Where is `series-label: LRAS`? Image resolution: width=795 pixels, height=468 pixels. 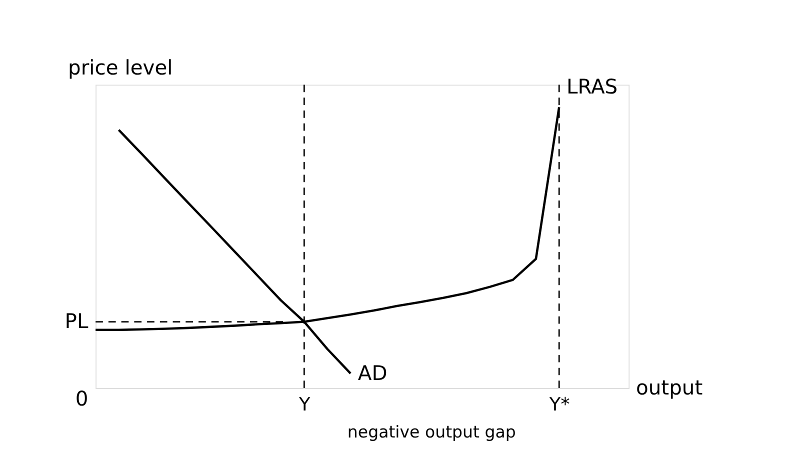
series-label: LRAS is located at coordinates (592, 86).